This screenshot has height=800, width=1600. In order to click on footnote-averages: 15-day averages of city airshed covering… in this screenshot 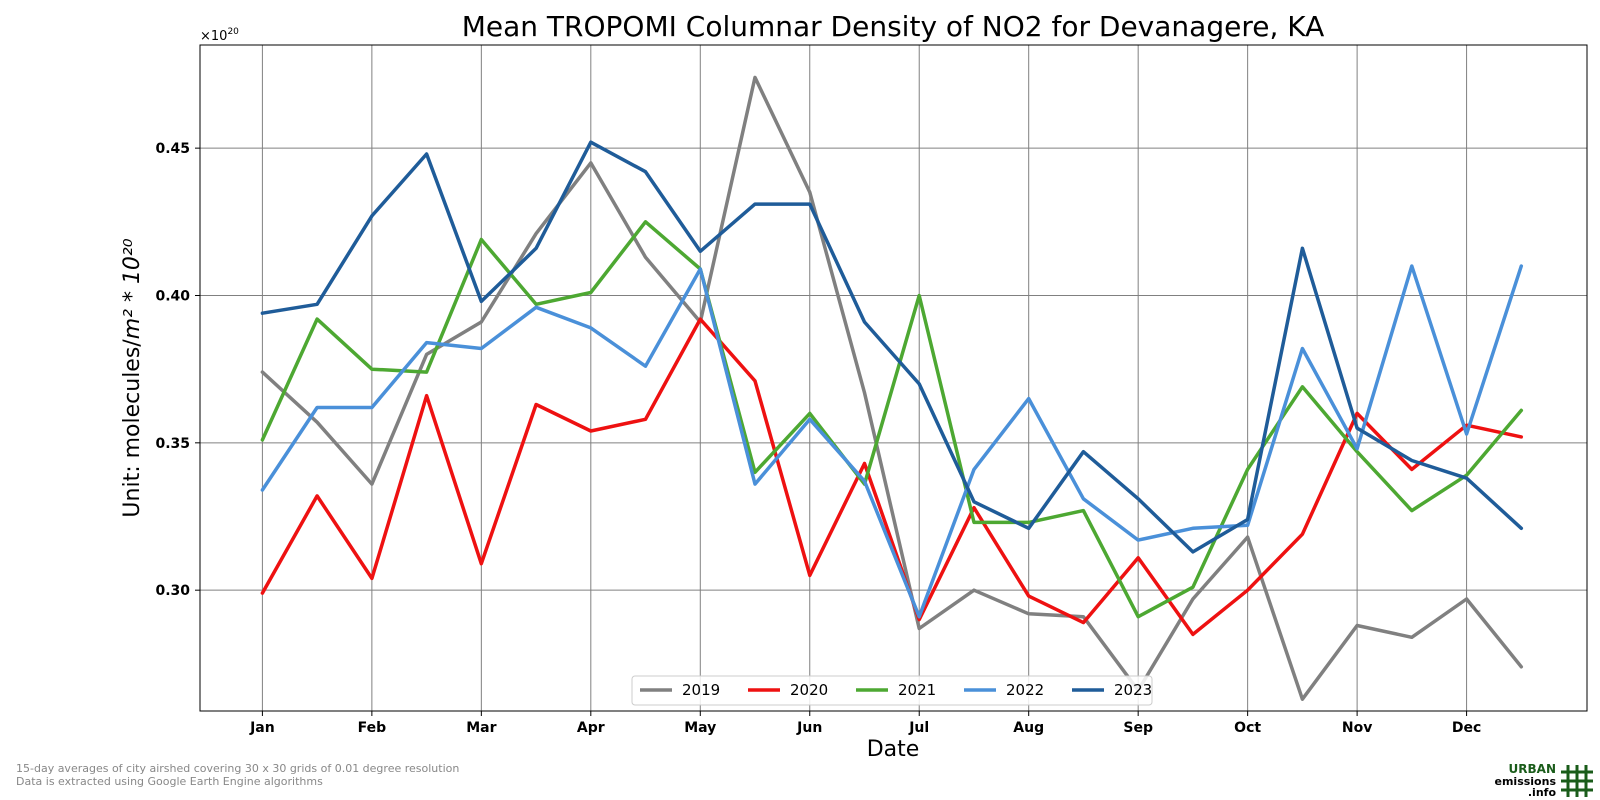, I will do `click(238, 768)`.